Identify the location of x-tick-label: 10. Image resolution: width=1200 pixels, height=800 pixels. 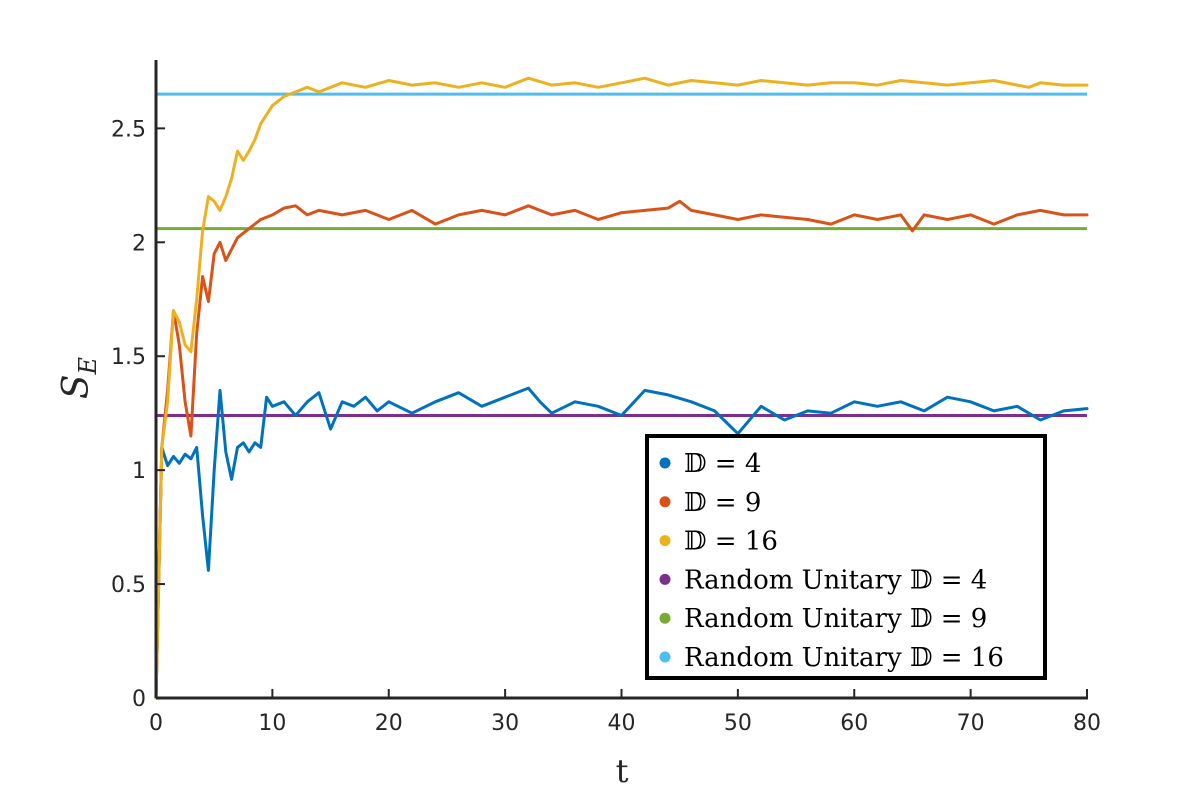
(272, 723).